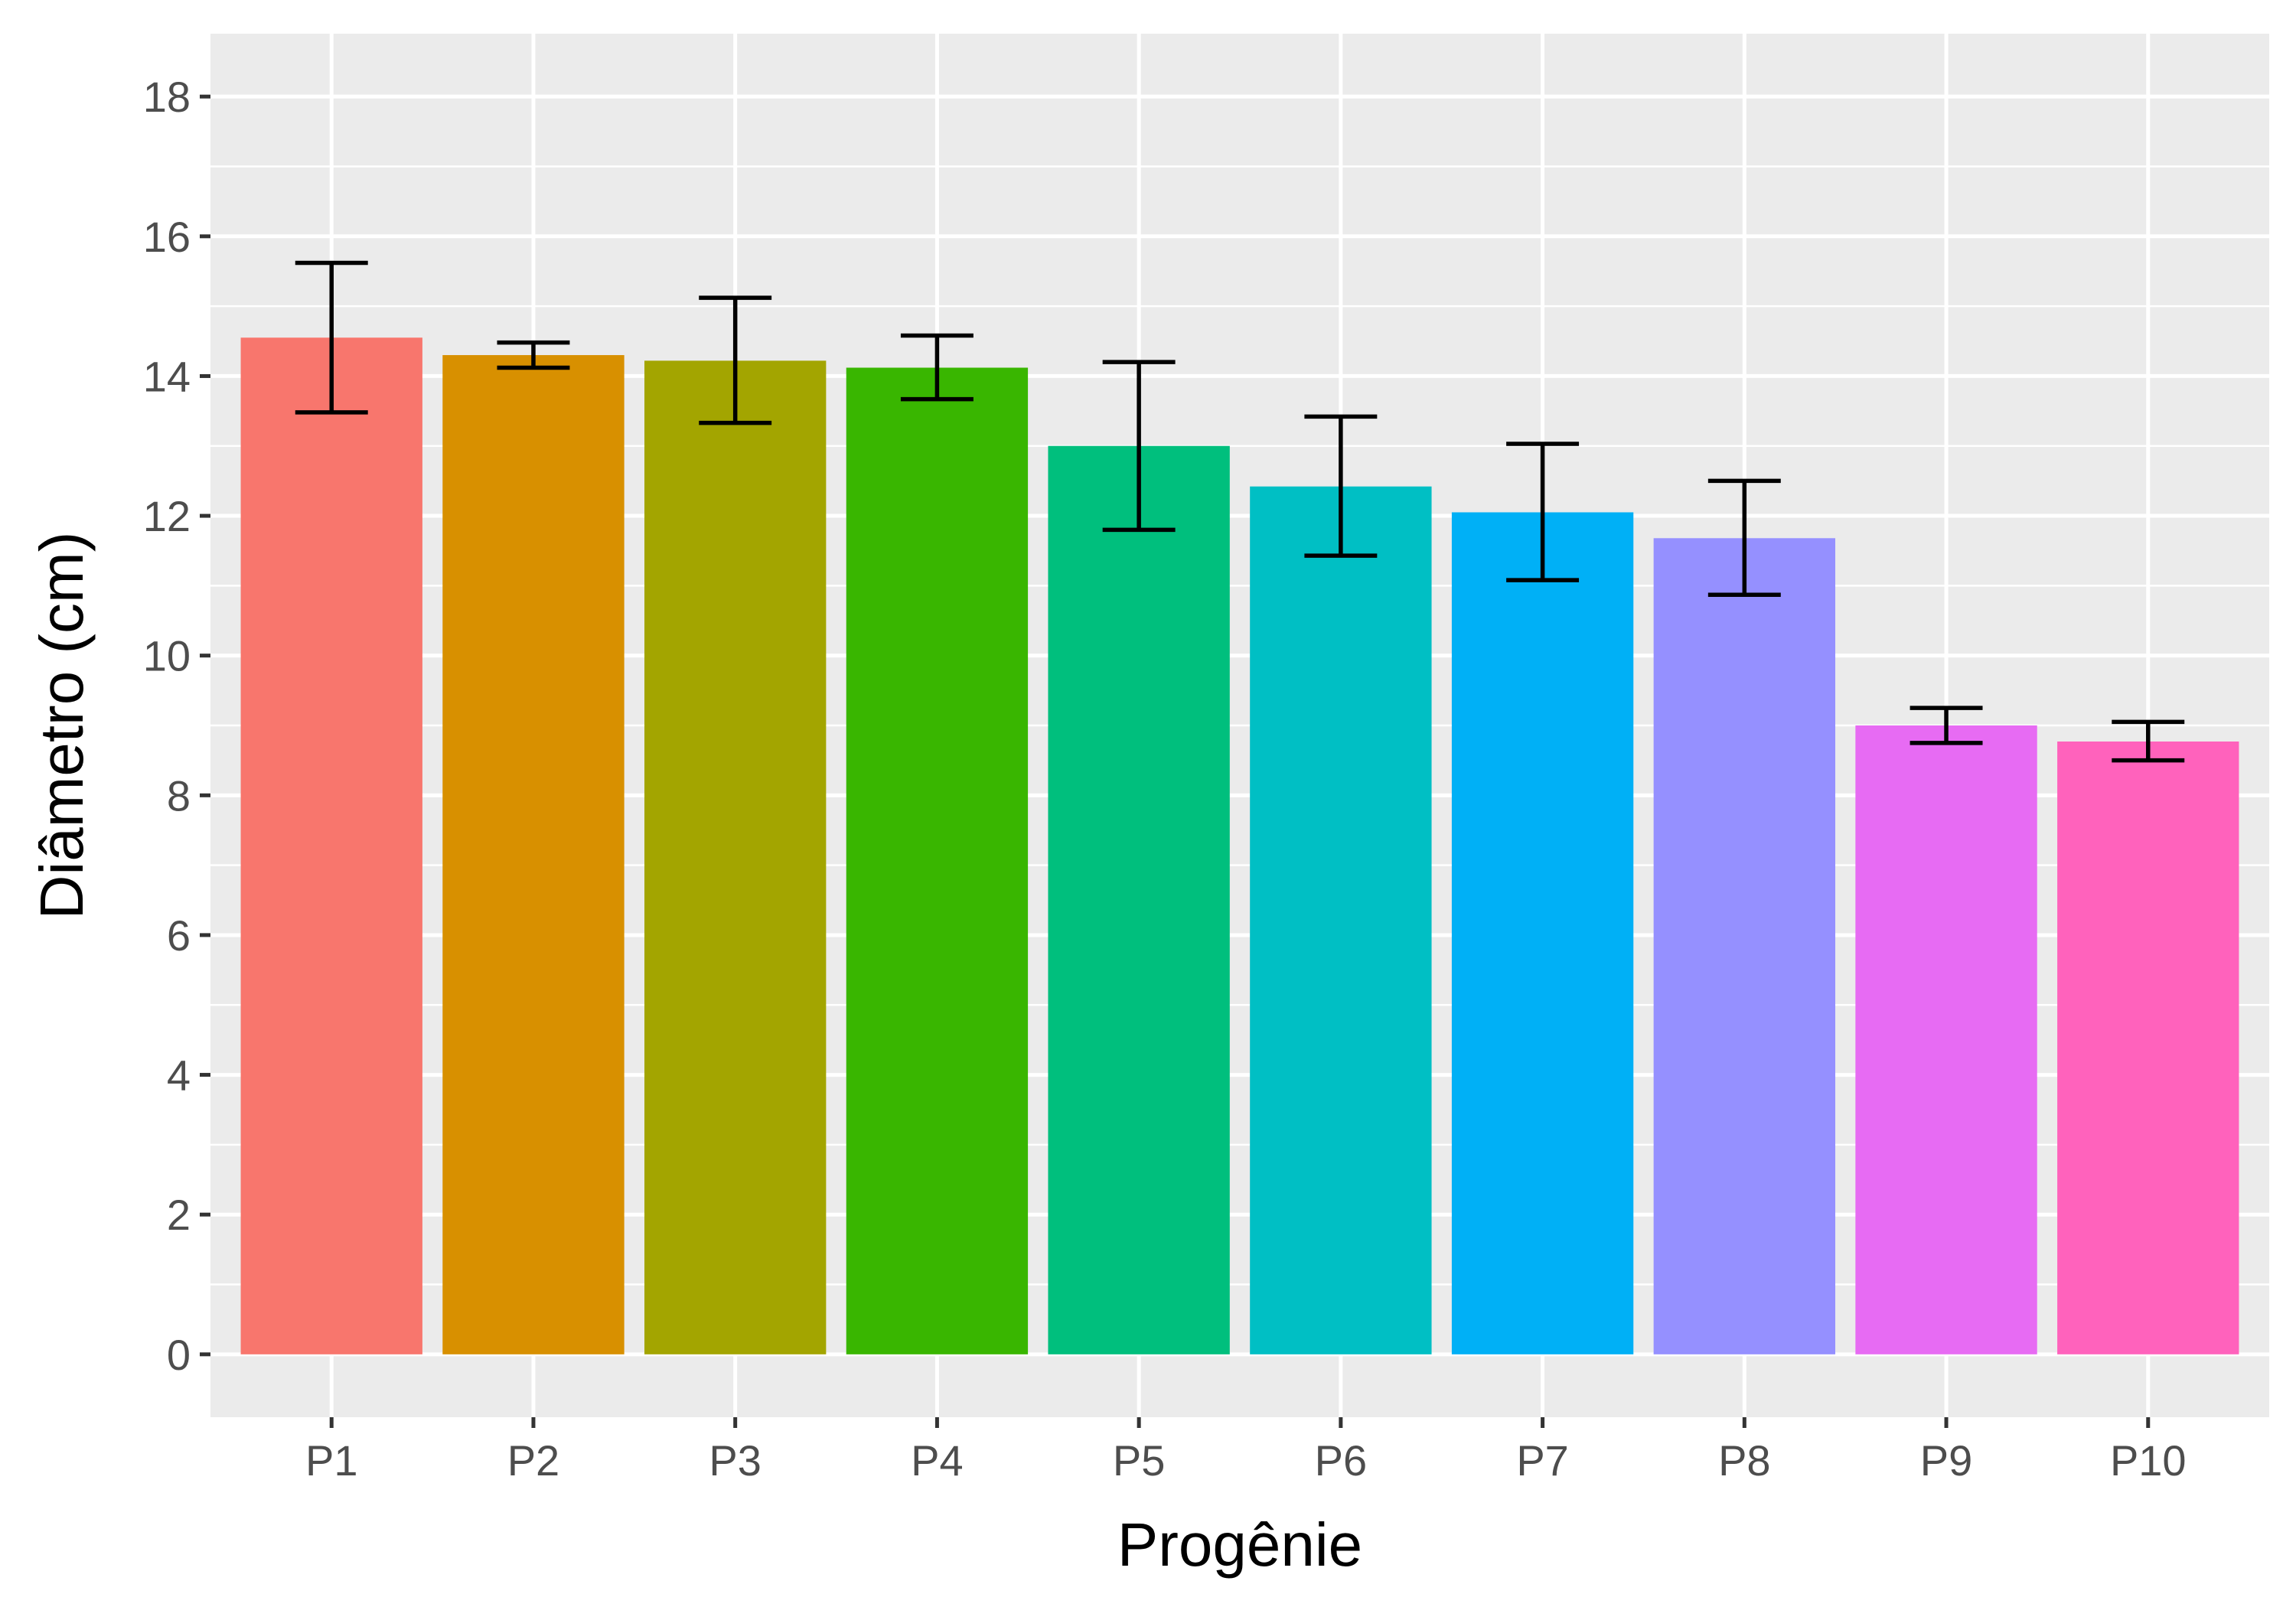 This screenshot has height=1607, width=2296. Describe the element at coordinates (167, 656) in the screenshot. I see `y-tick-label: 10` at that location.